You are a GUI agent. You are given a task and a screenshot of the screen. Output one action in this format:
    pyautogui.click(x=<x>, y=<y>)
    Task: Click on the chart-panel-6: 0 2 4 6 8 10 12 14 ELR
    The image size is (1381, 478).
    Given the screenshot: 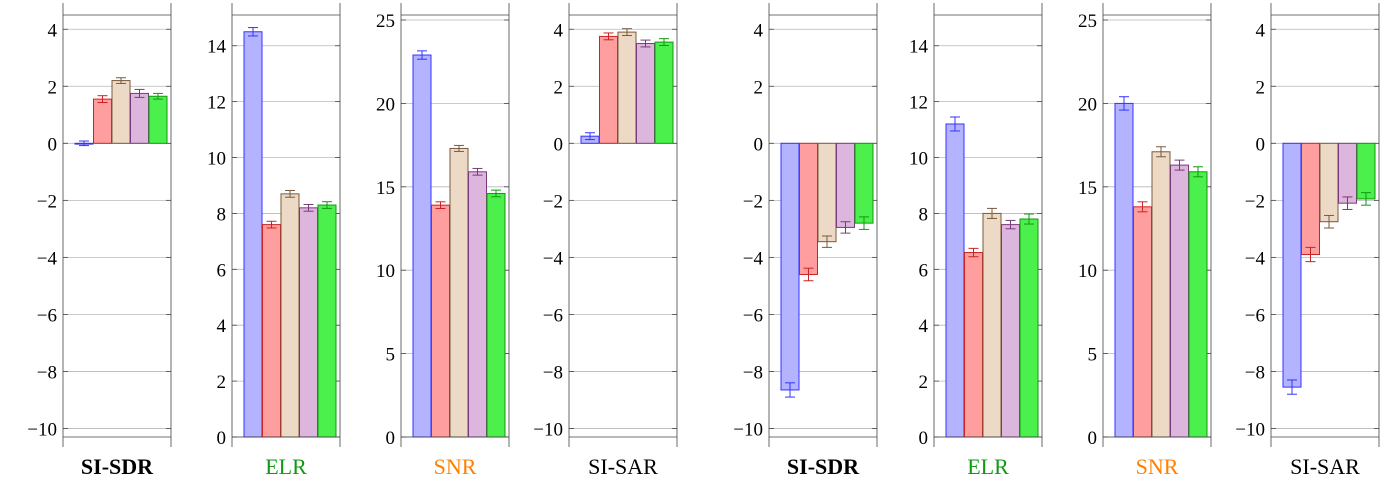 What is the action you would take?
    pyautogui.click(x=976, y=240)
    